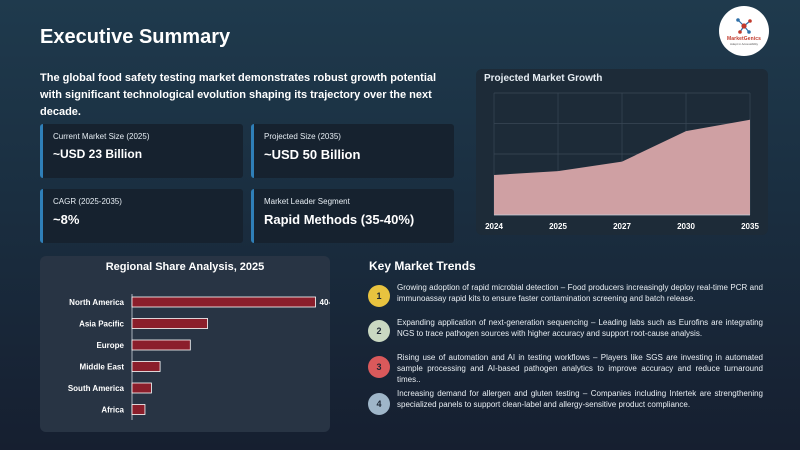 The width and height of the screenshot is (800, 450). Describe the element at coordinates (744, 38) in the screenshot. I see `logo-name: MarketGenics` at that location.